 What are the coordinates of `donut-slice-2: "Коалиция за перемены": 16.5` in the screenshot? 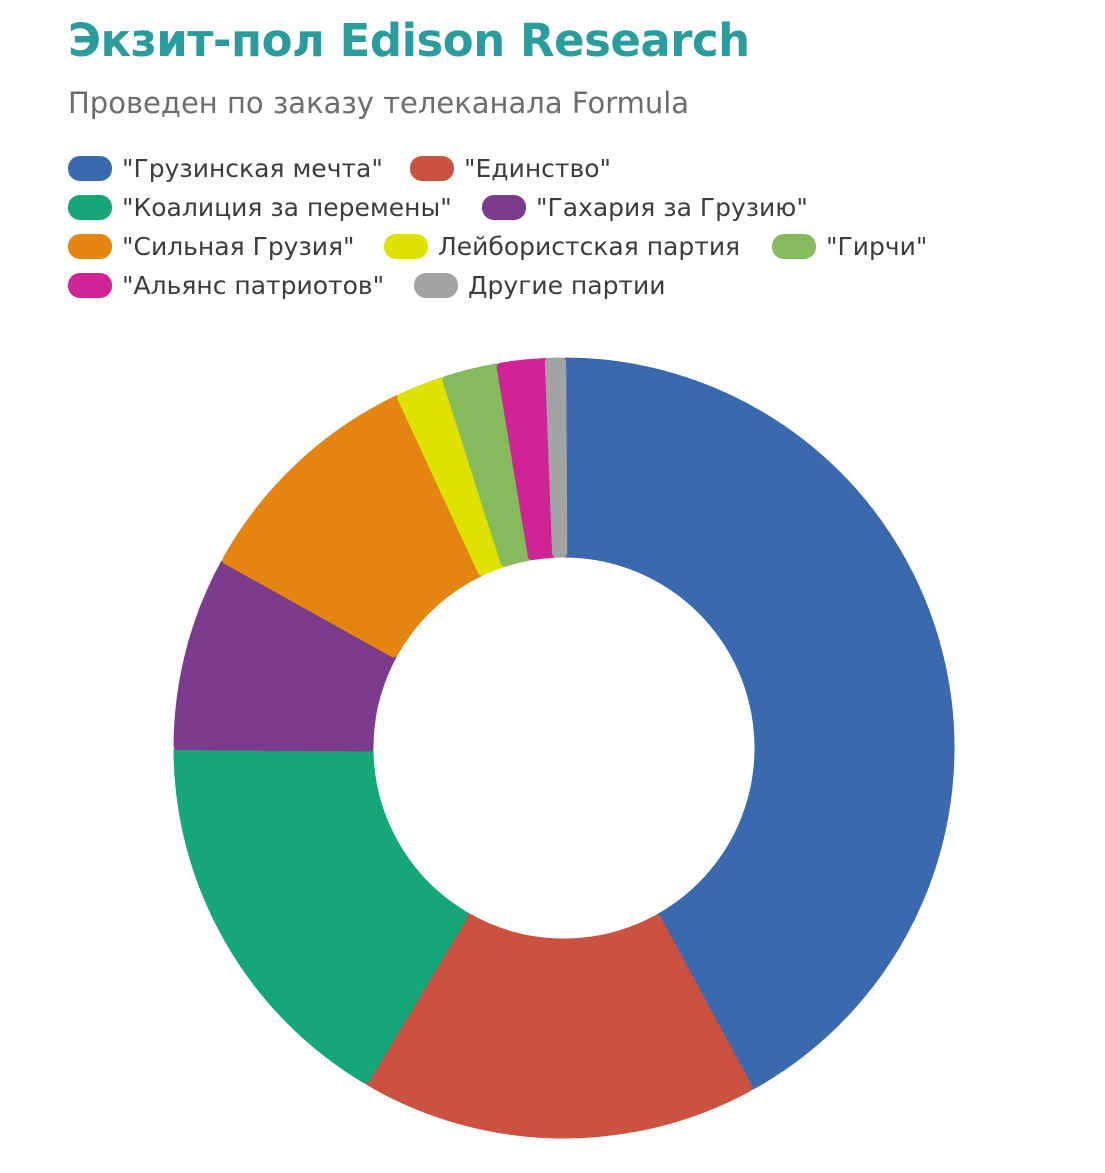 It's located at (321, 914).